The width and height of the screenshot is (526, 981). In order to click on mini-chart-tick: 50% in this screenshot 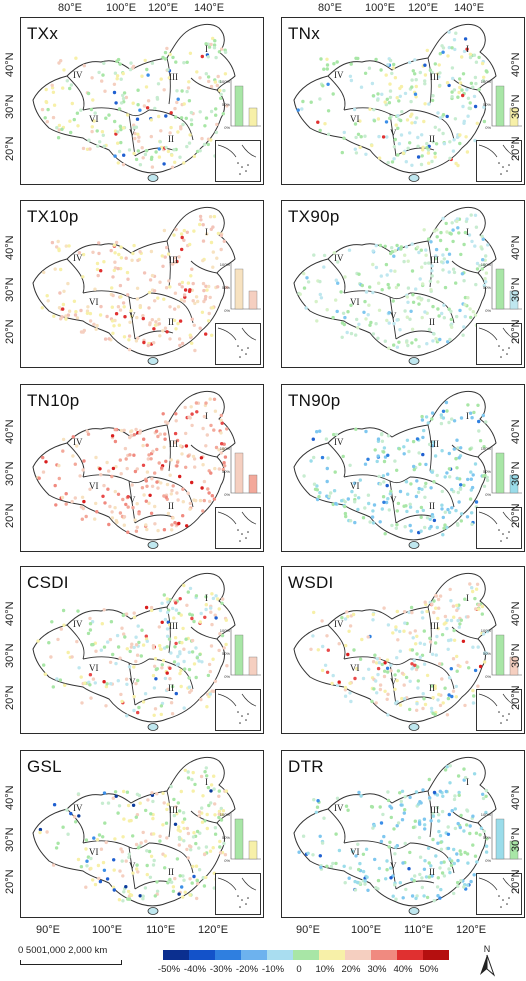, I will do `click(226, 287)`.